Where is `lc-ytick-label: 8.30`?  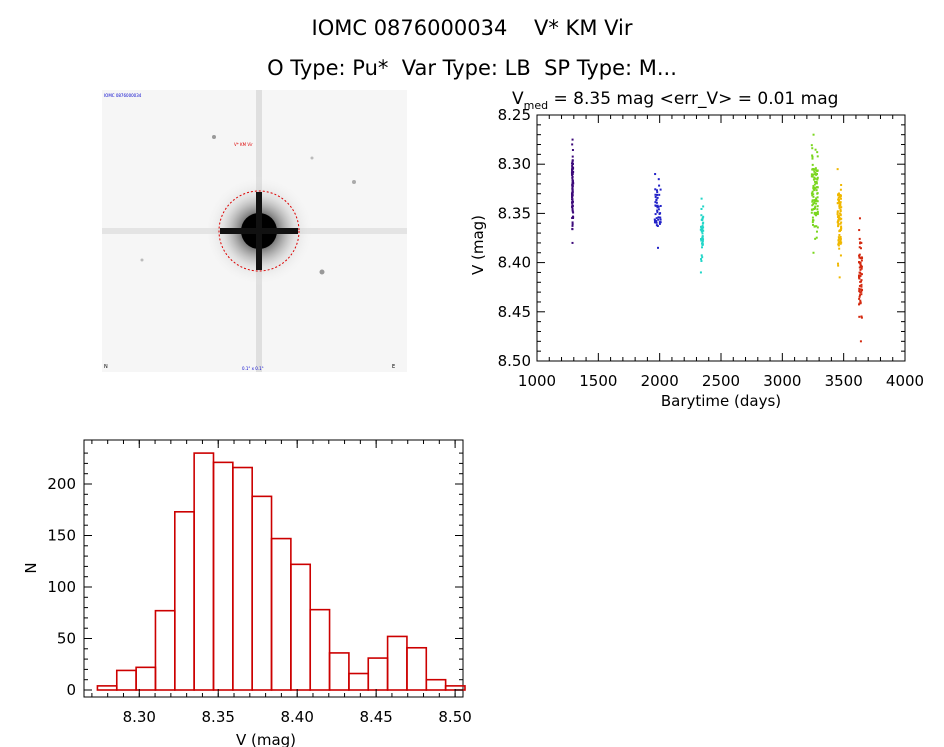
lc-ytick-label: 8.30 is located at coordinates (514, 164).